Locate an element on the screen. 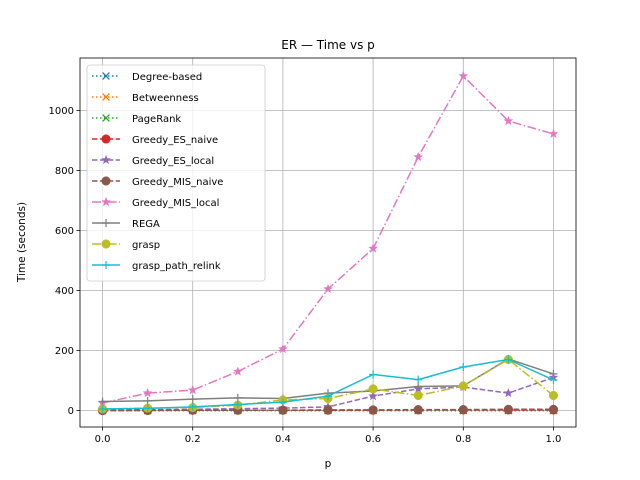 Image resolution: width=640 pixels, height=480 pixels. legend-item-greedy-es-naive: Greedy_ES_naive is located at coordinates (155, 140).